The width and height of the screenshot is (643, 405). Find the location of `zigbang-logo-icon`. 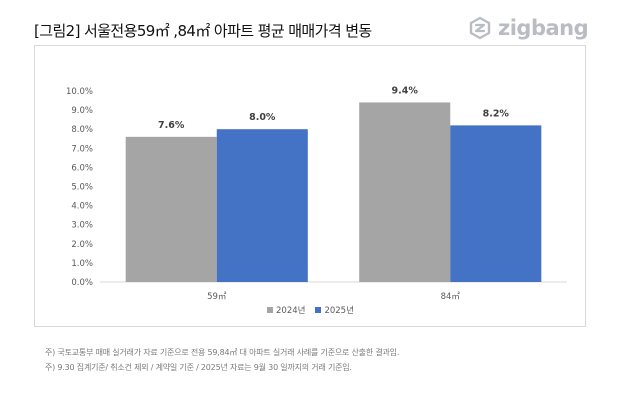

zigbang-logo-icon is located at coordinates (480, 28).